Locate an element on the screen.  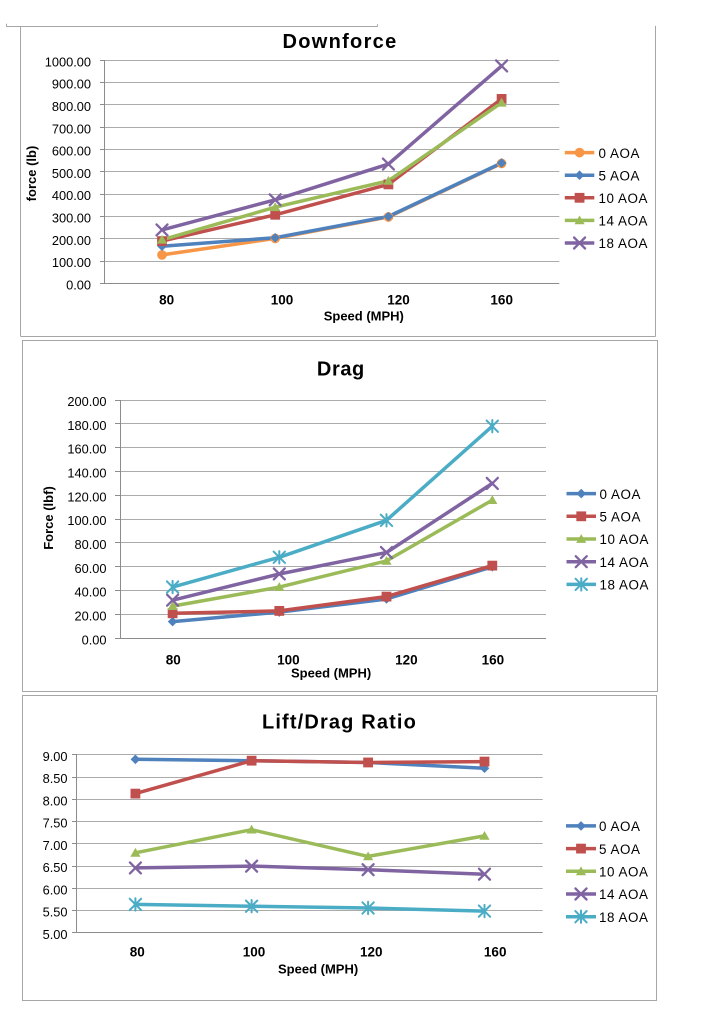
svg-text: 5.50 is located at coordinates (55, 912).